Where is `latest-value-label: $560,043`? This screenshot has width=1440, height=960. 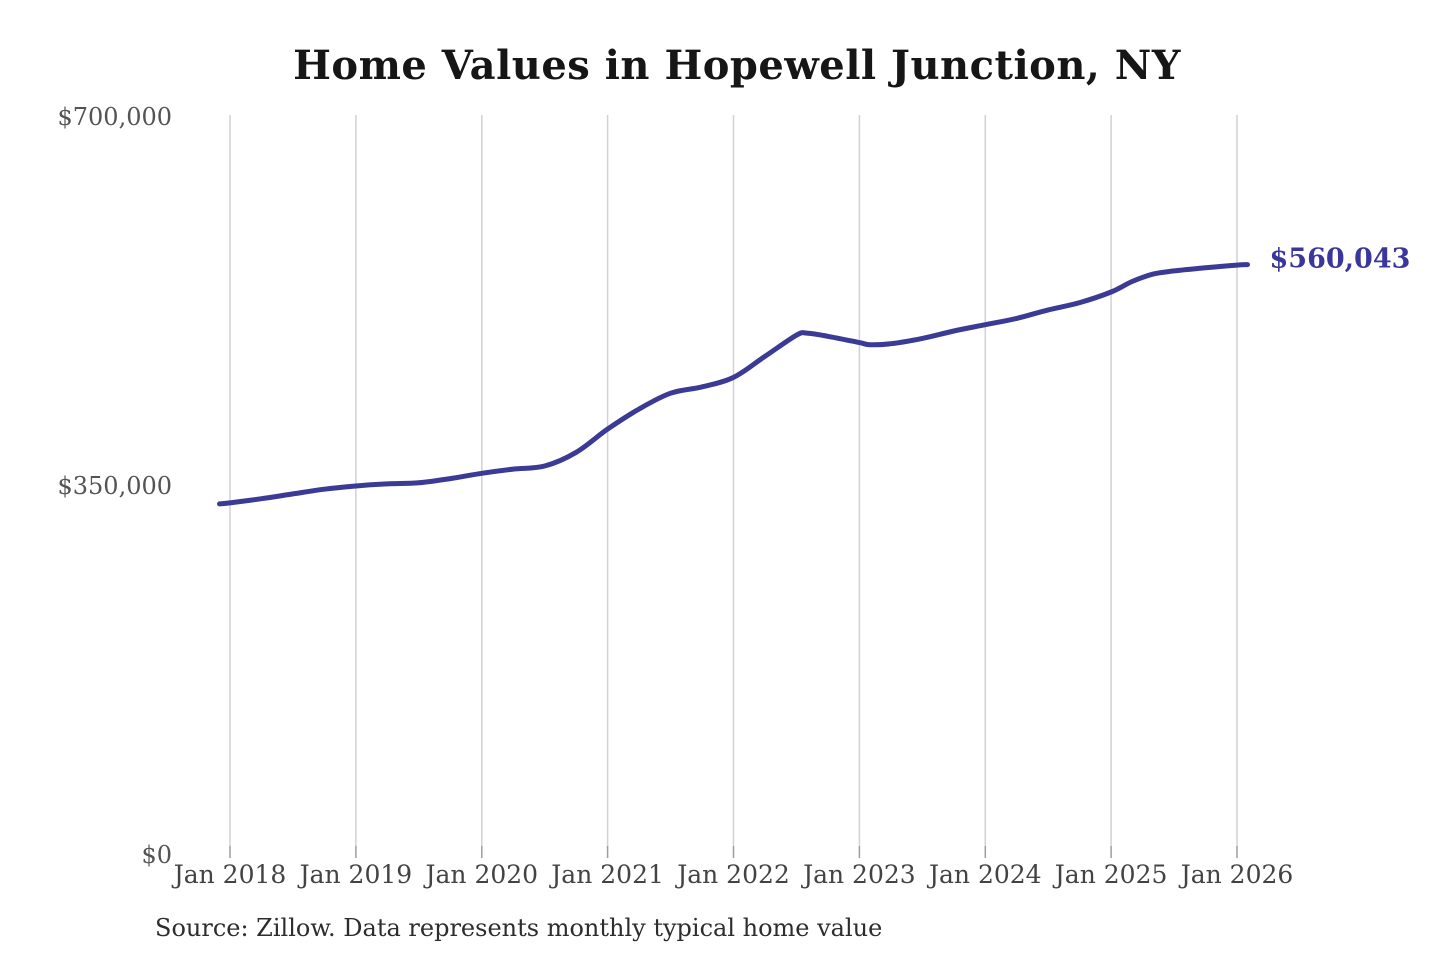
latest-value-label: $560,043 is located at coordinates (1340, 259).